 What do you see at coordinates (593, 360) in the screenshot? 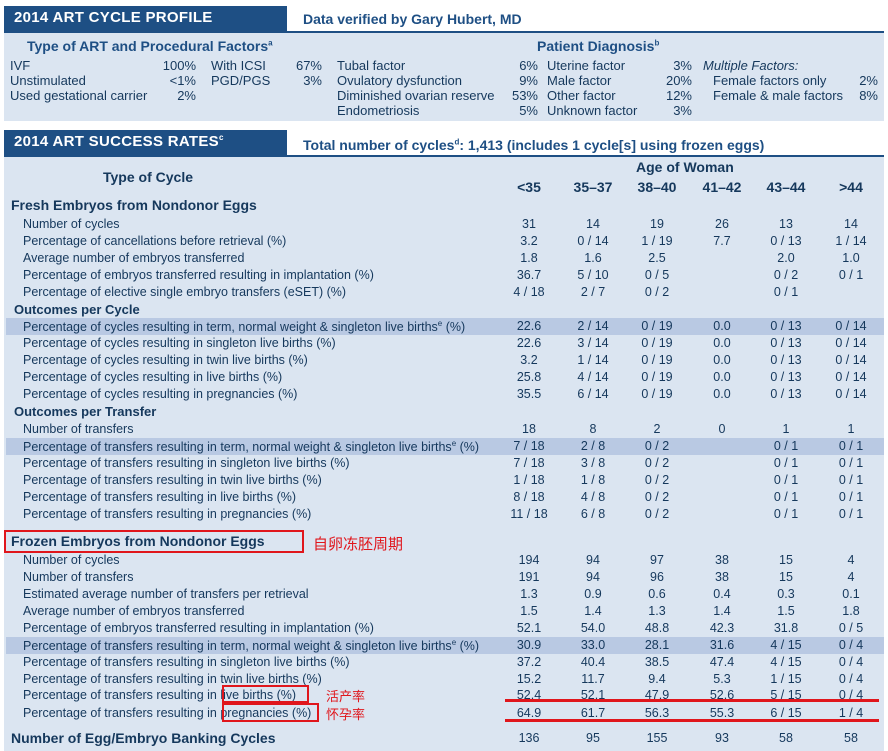
I see `row-value: 1 / 14` at bounding box center [593, 360].